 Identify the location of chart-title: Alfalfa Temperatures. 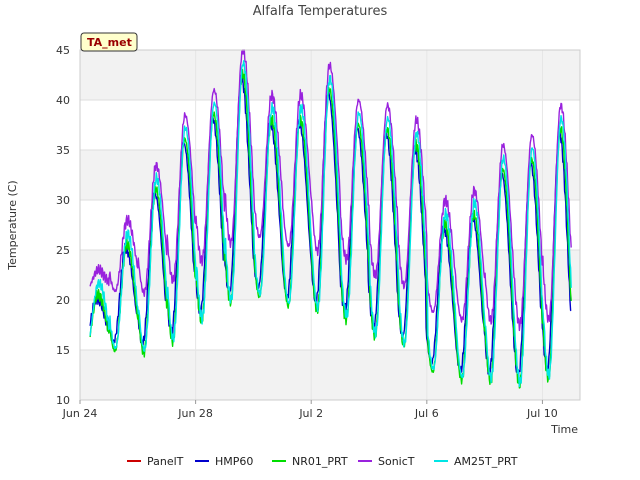
(320, 11).